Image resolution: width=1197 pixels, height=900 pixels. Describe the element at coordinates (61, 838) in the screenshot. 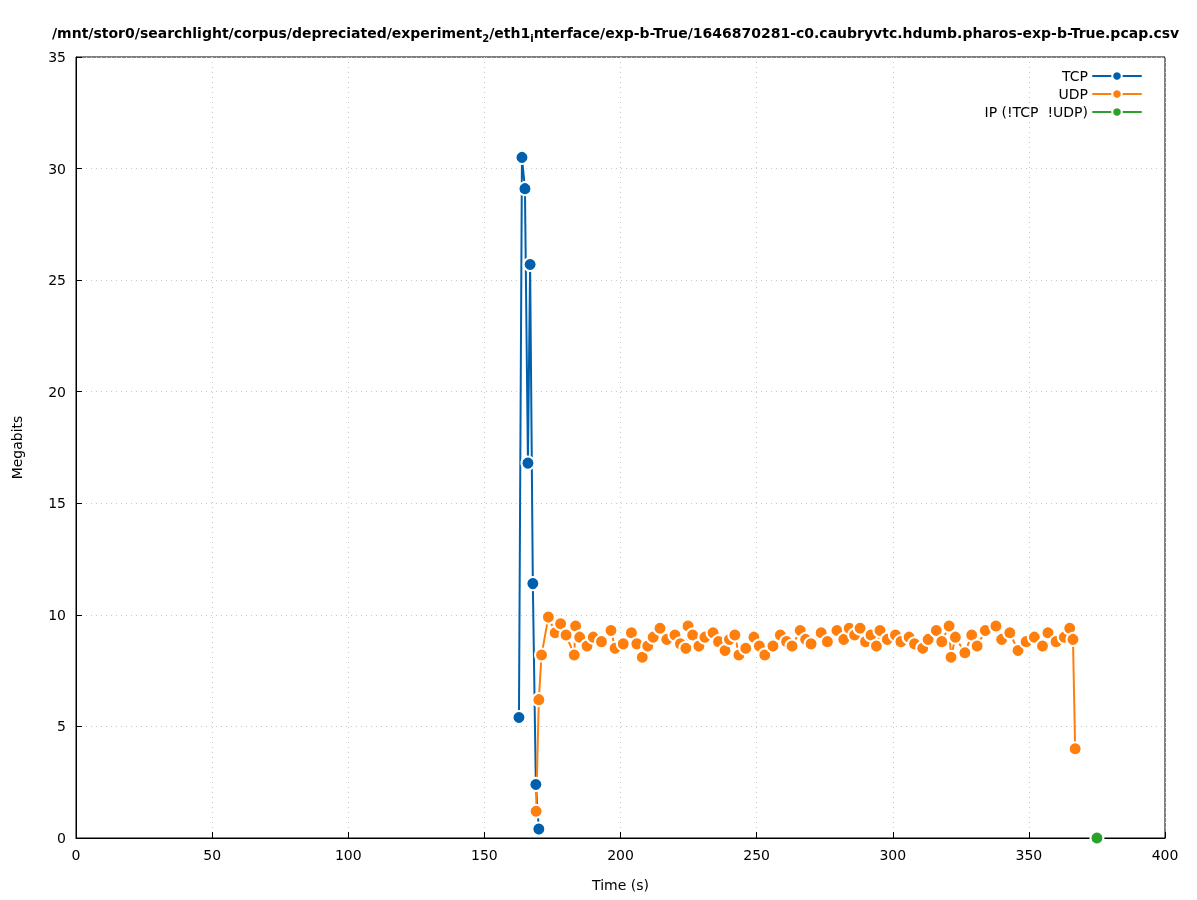

I see `y-tick-label: 0` at that location.